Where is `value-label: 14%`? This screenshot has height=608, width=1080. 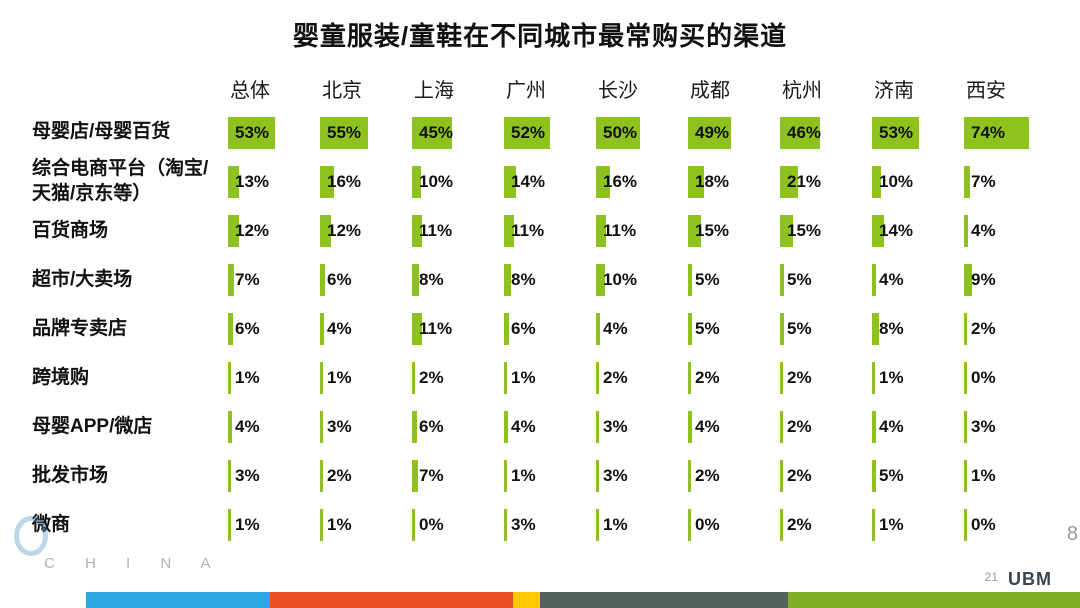 value-label: 14% is located at coordinates (896, 230).